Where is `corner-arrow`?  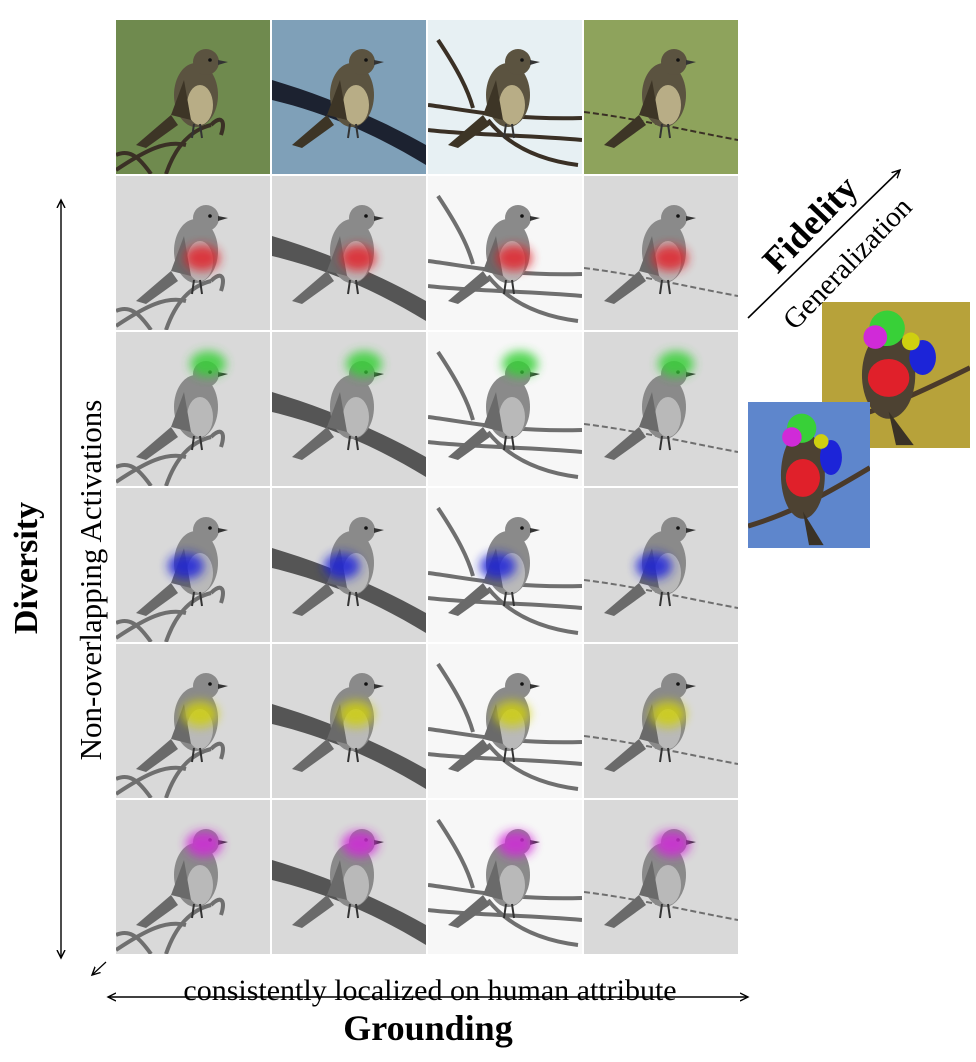
corner-arrow is located at coordinates (99, 968).